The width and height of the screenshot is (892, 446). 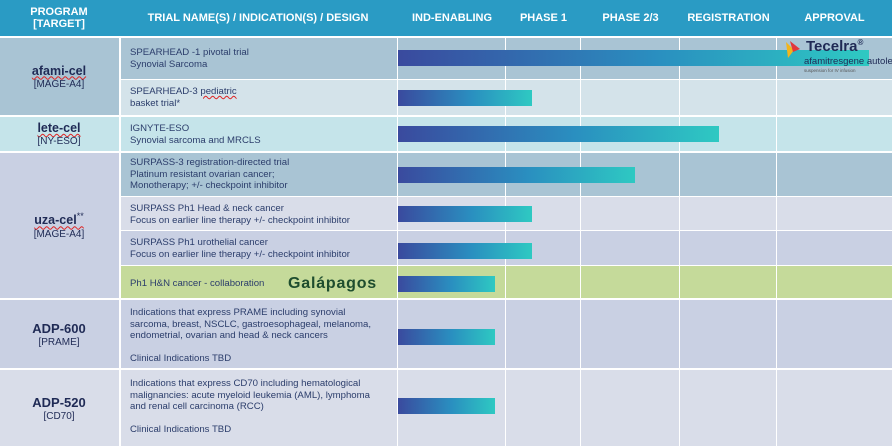 I want to click on program-target: [CD70], so click(x=59, y=416).